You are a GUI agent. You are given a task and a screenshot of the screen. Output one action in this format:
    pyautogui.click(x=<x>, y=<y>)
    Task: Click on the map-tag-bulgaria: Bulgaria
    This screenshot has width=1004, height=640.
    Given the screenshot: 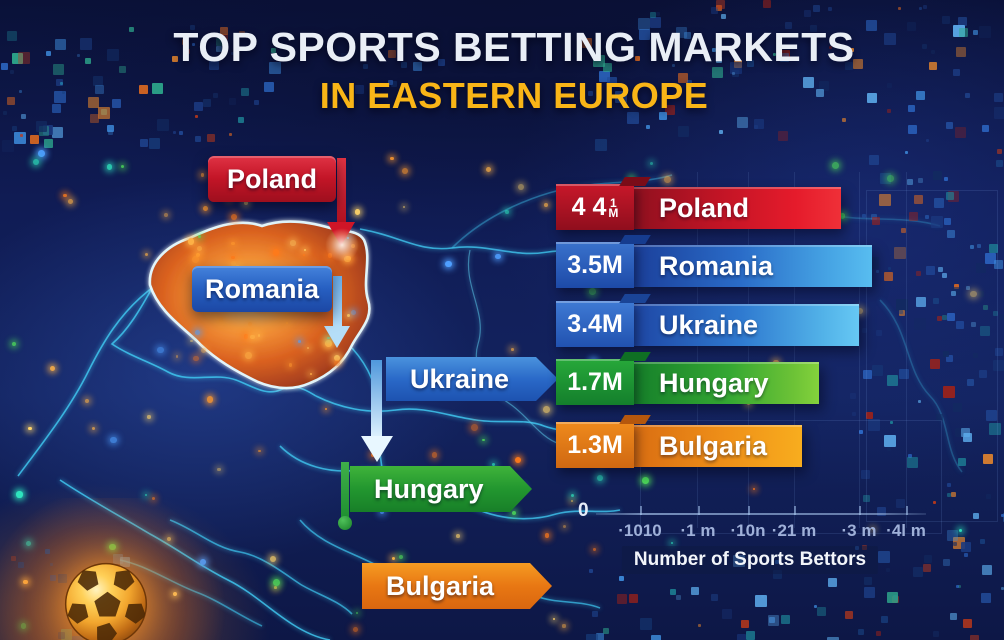 What is the action you would take?
    pyautogui.click(x=457, y=586)
    